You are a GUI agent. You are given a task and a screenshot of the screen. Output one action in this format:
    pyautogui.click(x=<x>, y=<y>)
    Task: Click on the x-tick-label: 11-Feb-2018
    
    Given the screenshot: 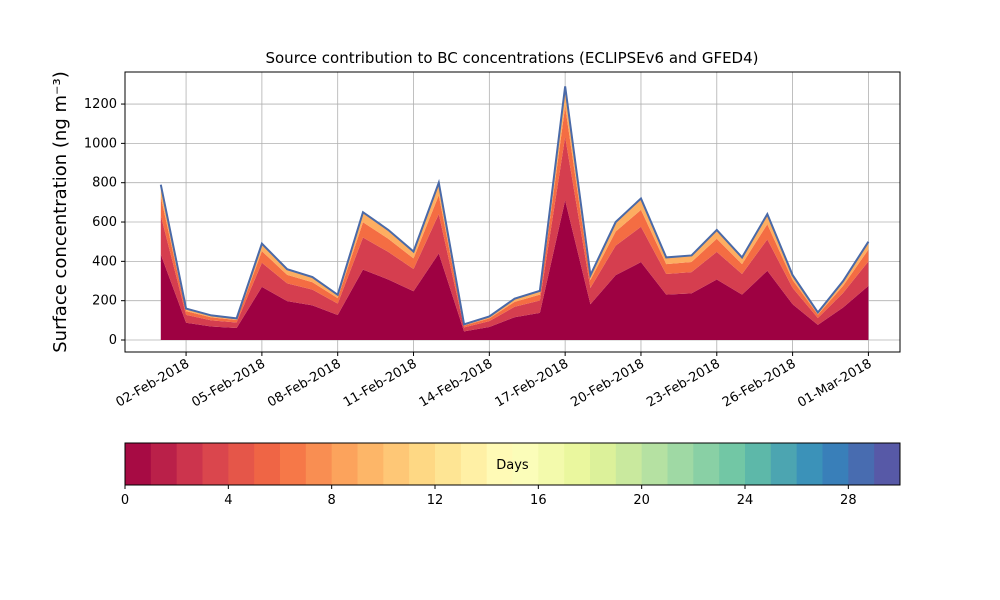 What is the action you would take?
    pyautogui.click(x=380, y=383)
    